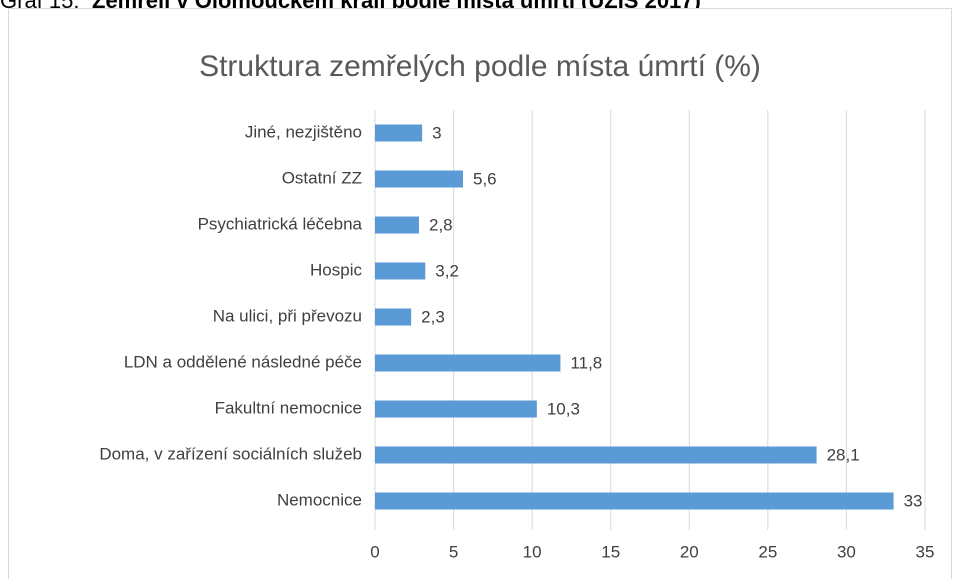 This screenshot has width=955, height=579. I want to click on data-label: 28,1, so click(843, 454).